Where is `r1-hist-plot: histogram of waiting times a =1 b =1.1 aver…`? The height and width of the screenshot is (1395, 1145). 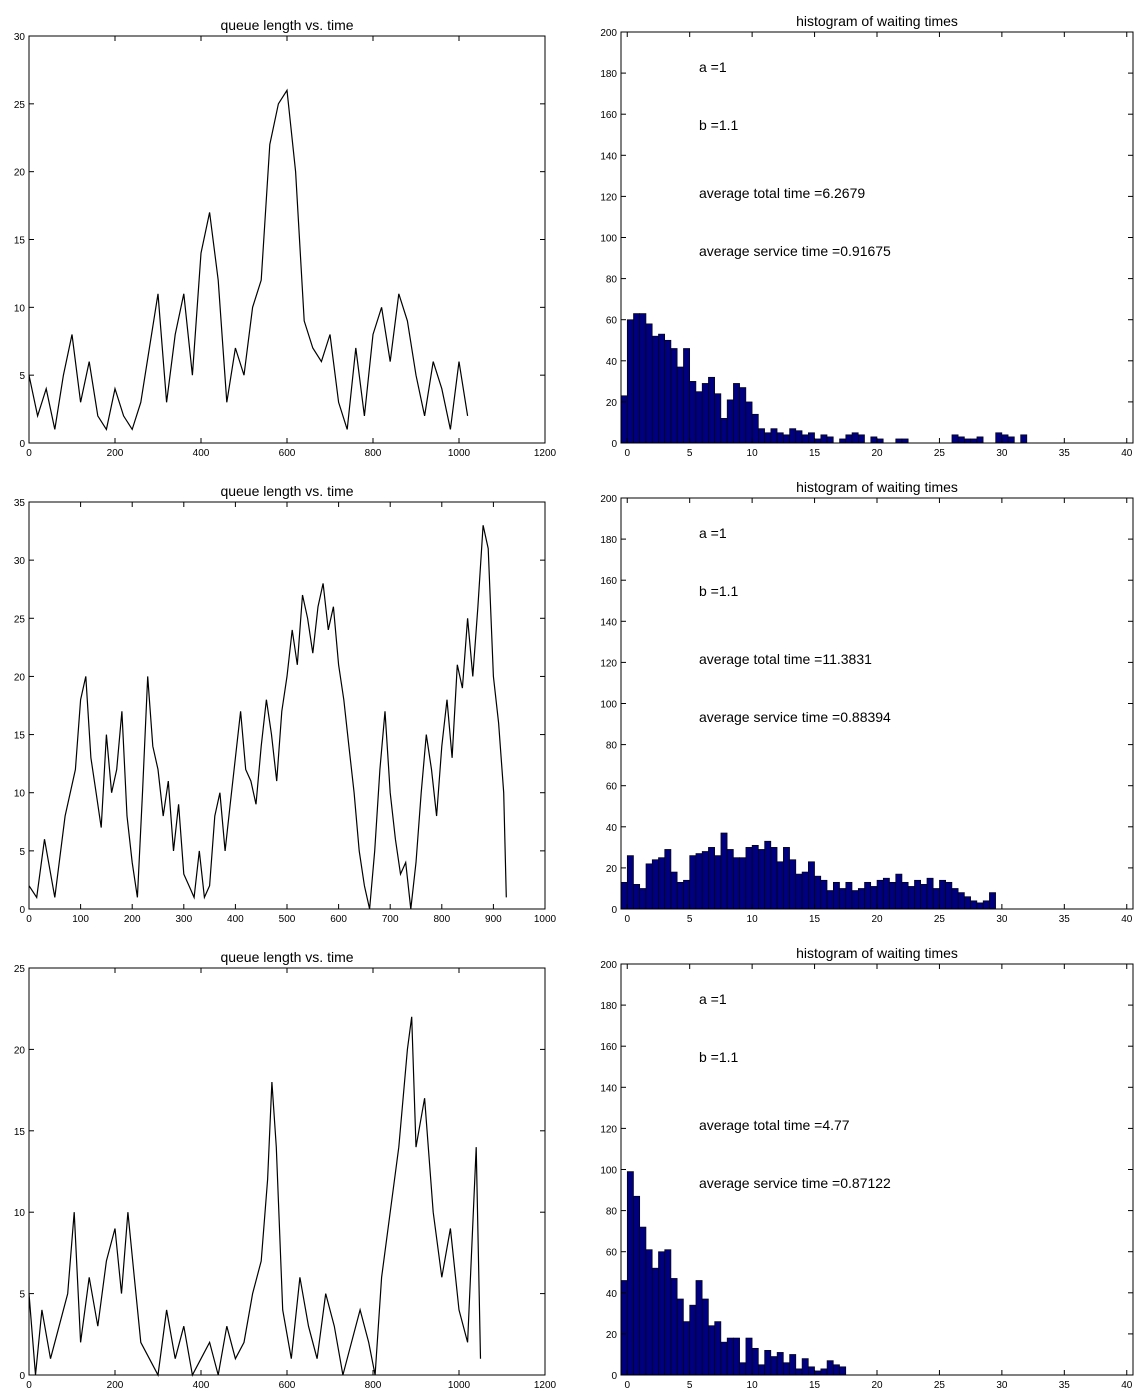
r1-hist-plot: histogram of waiting times a =1 b =1.1 aver… is located at coordinates (867, 236).